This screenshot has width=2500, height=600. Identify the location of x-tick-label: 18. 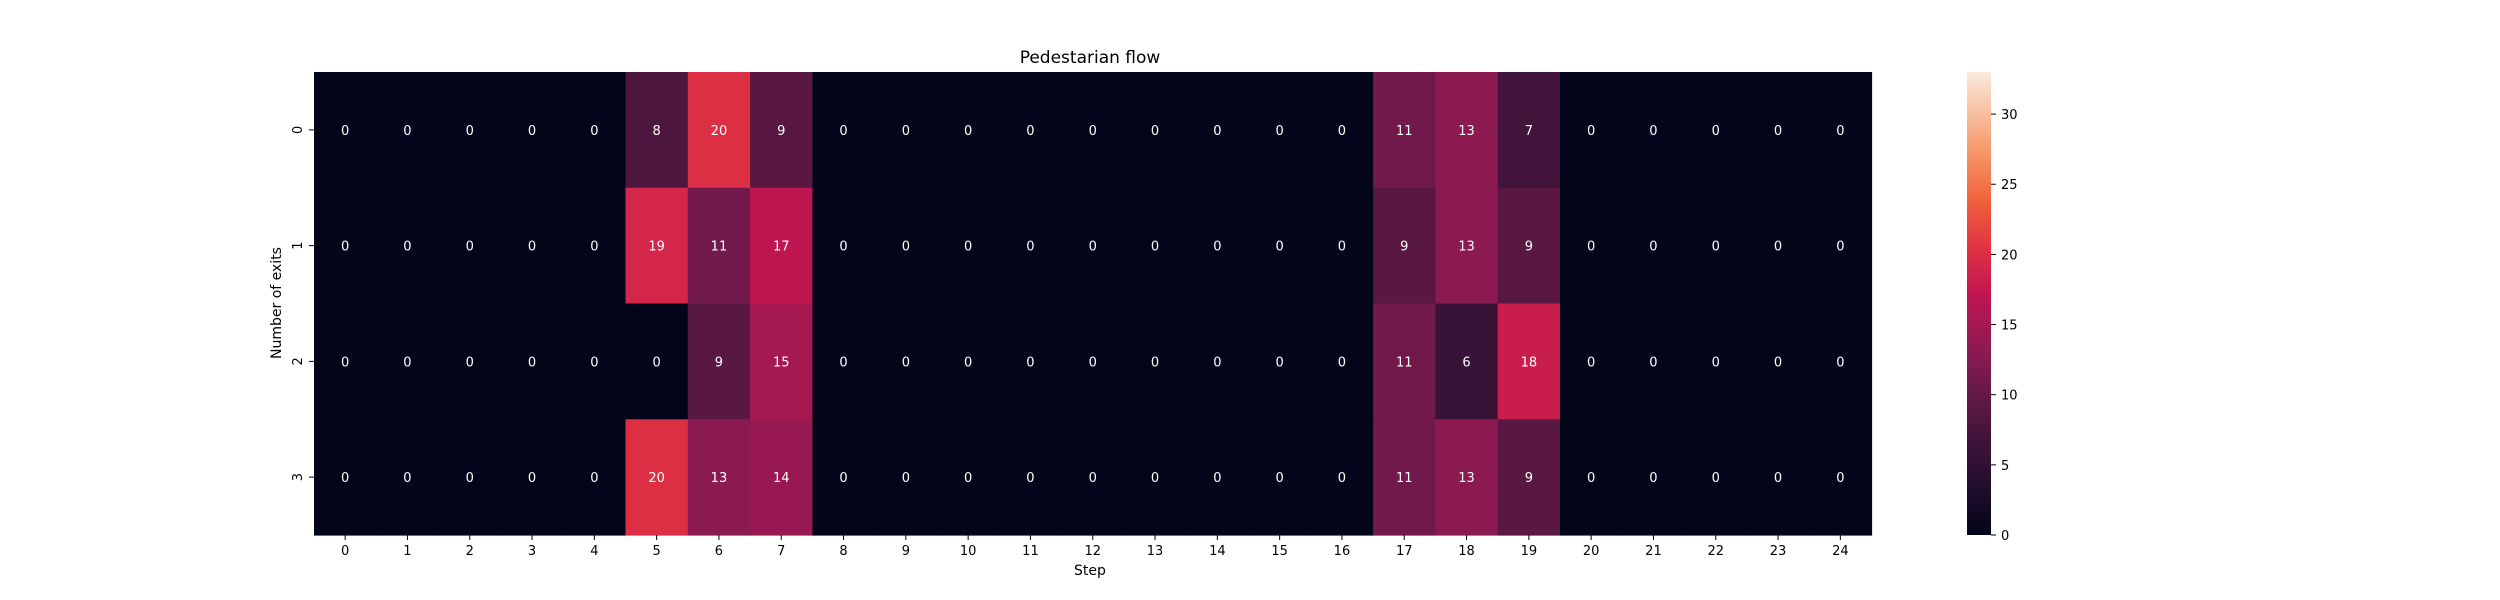
(1466, 551).